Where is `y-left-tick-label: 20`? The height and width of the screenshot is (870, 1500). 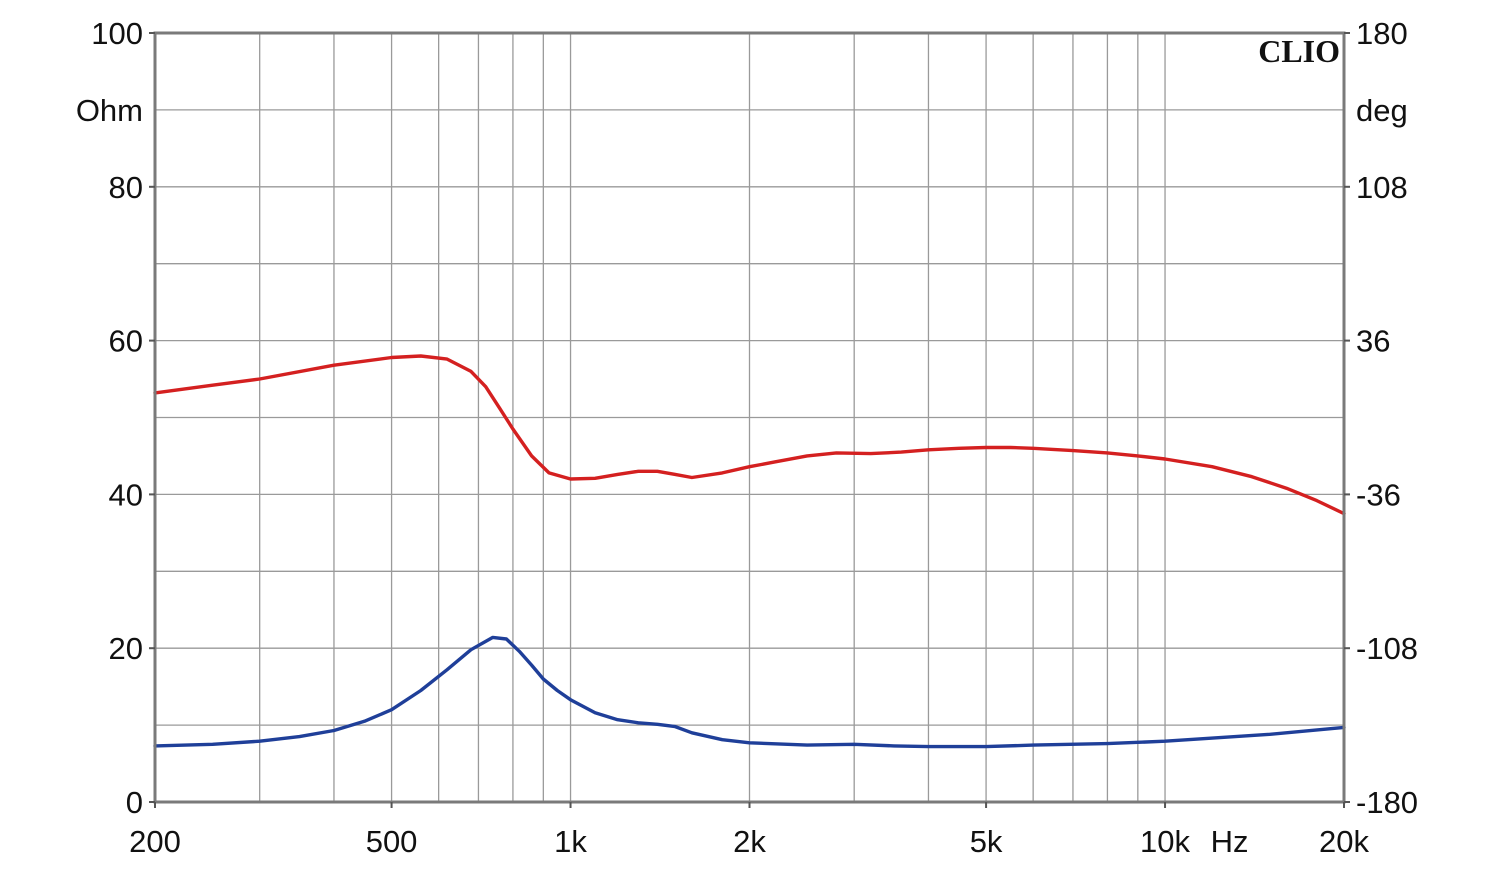
y-left-tick-label: 20 is located at coordinates (126, 648).